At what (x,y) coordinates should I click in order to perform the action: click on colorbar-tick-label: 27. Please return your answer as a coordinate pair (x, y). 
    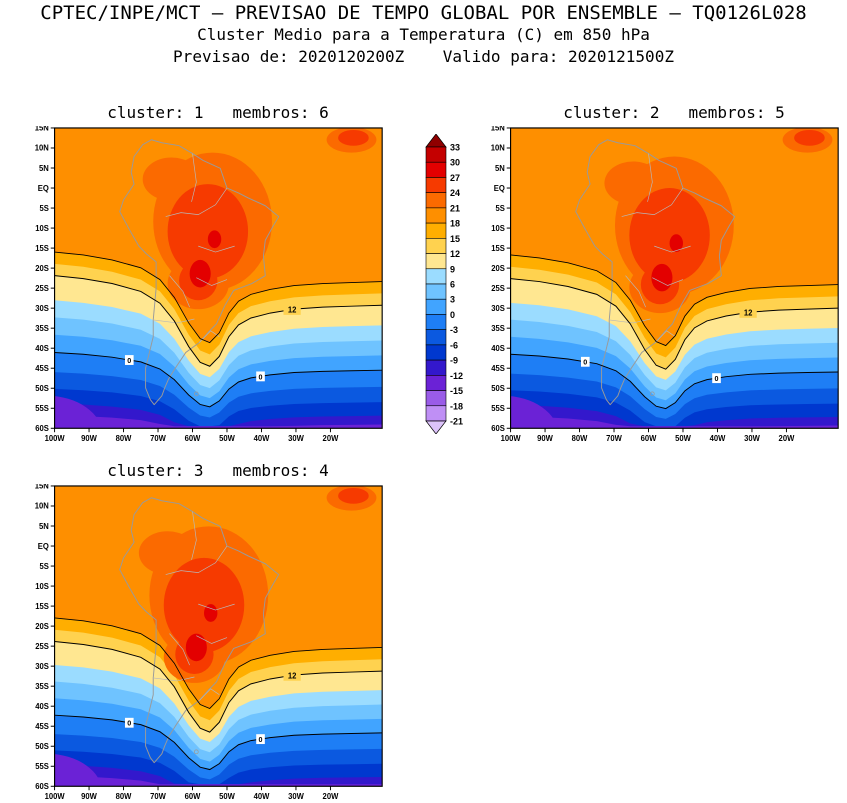
    Looking at the image, I should click on (455, 178).